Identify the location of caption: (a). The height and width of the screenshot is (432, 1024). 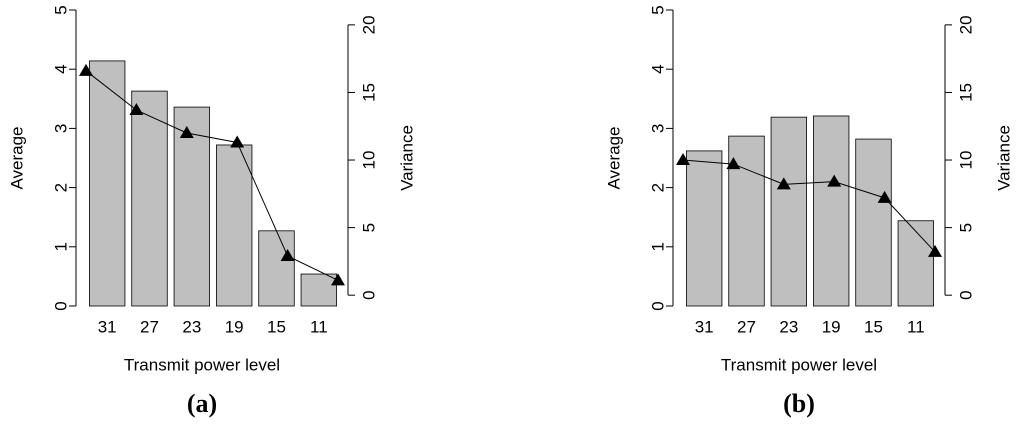
(202, 403).